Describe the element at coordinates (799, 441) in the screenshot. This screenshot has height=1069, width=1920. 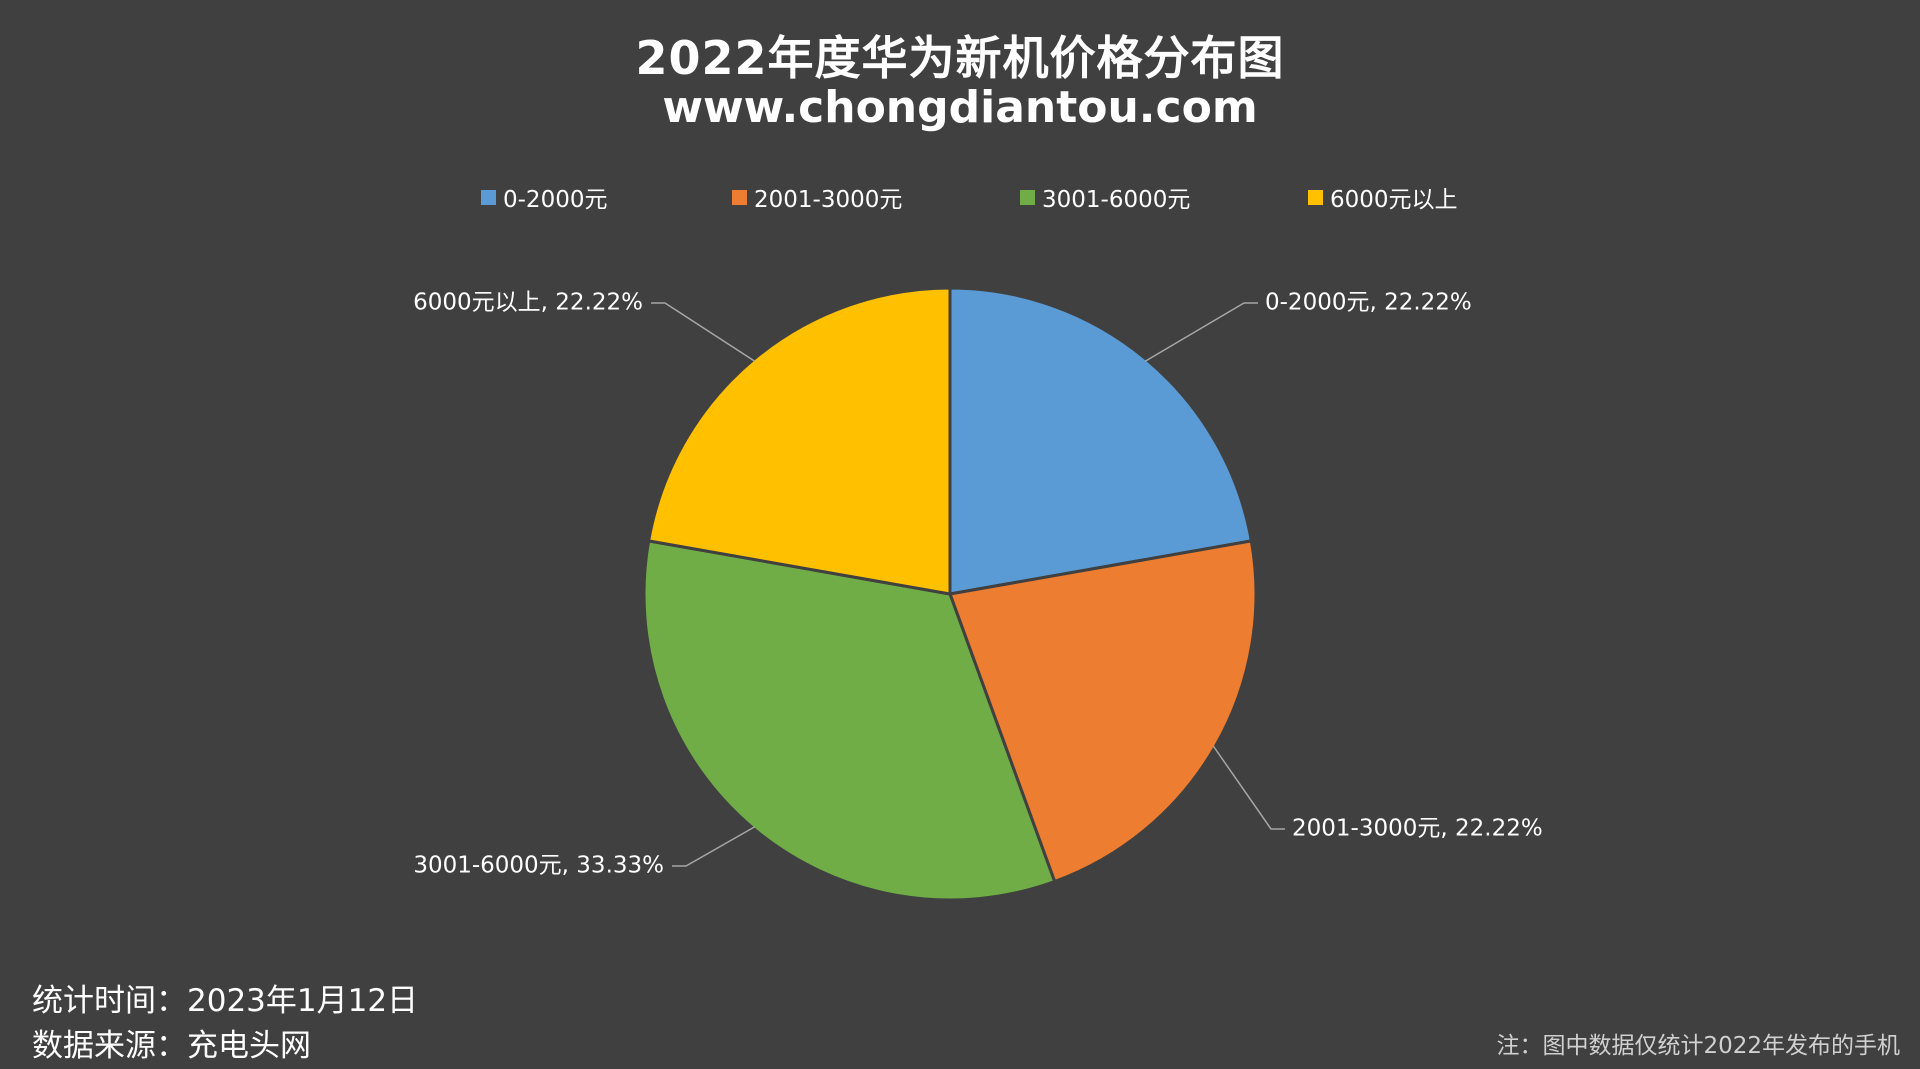
I see `pie-slice-6000-plus` at that location.